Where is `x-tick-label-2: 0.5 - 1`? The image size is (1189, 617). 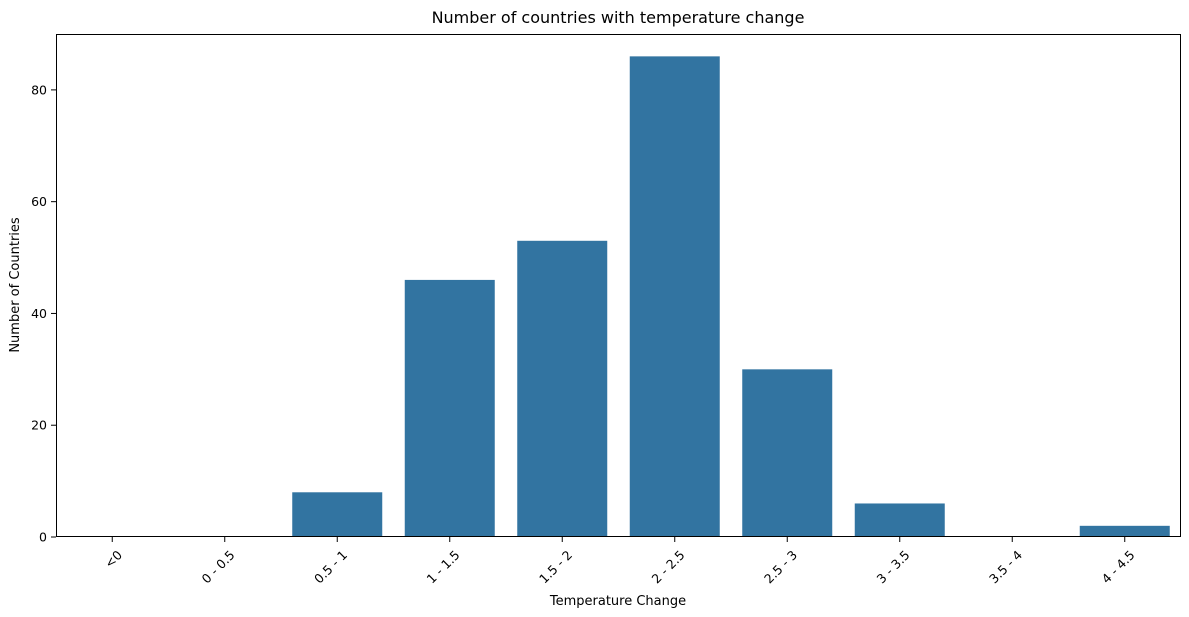
x-tick-label-2: 0.5 - 1 is located at coordinates (330, 566).